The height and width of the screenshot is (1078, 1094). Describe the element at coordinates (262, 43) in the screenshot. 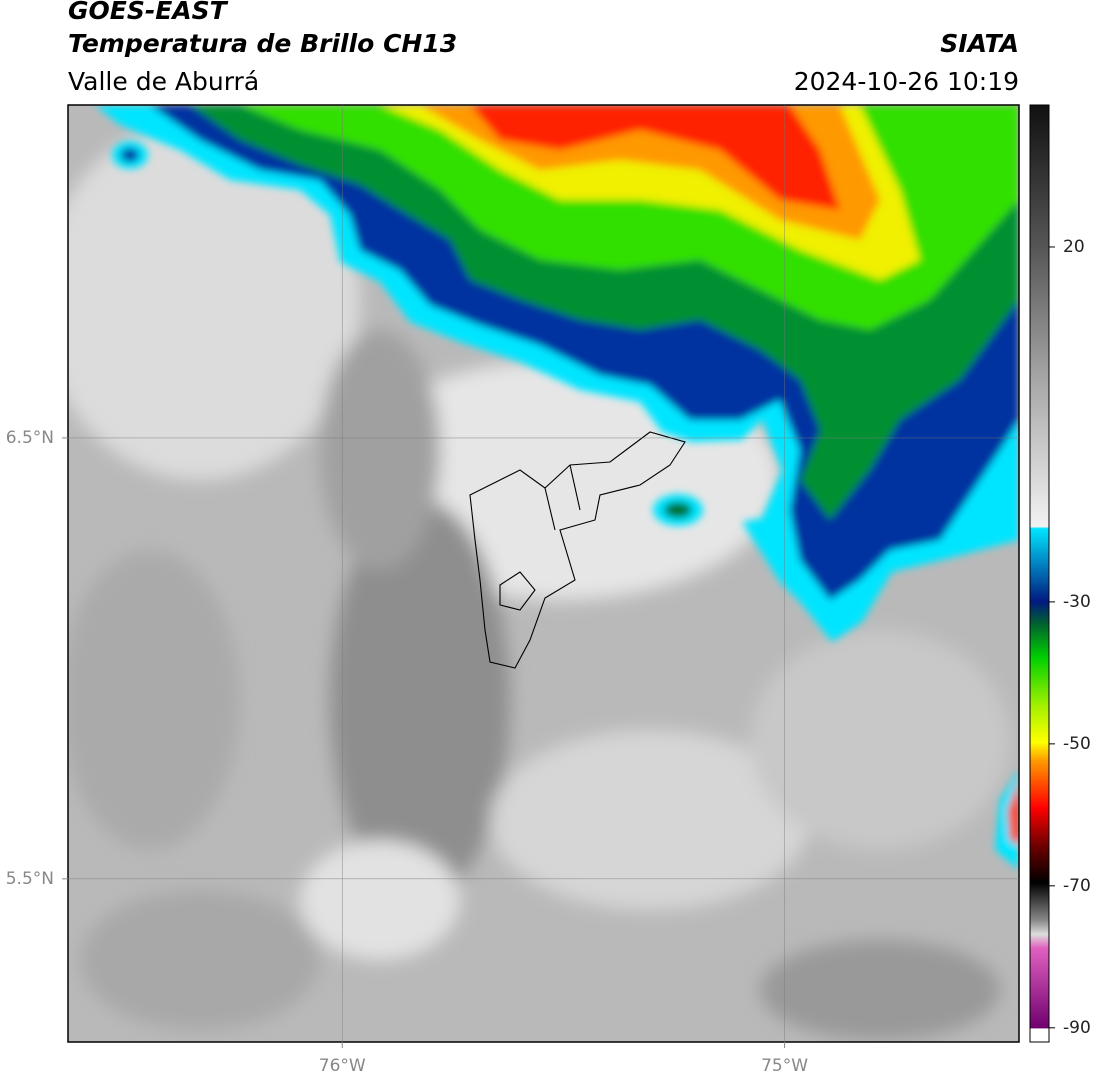

I see `subtitle: Temperatura de Brillo CH13` at that location.